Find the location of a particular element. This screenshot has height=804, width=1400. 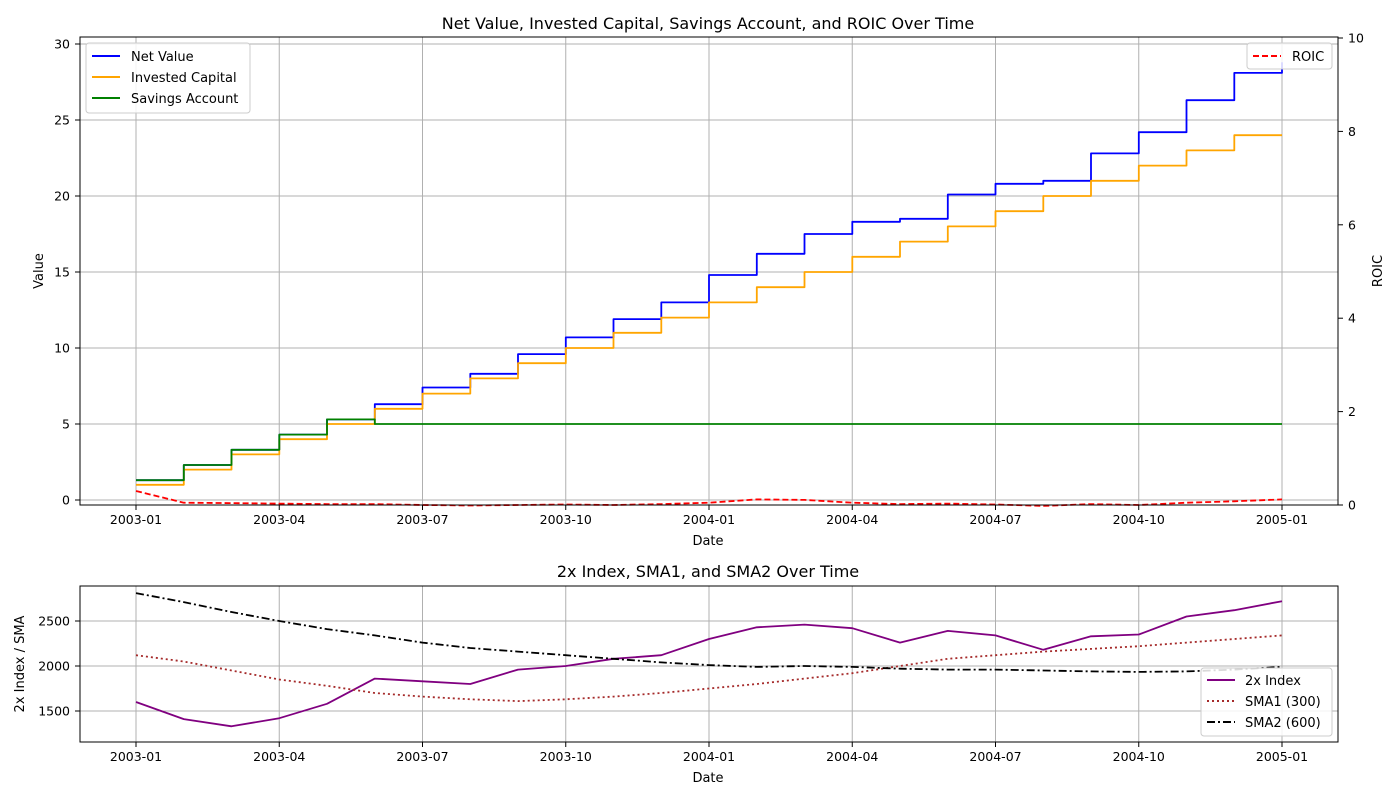

top-xtick-label-2: 2003-07 is located at coordinates (422, 519).